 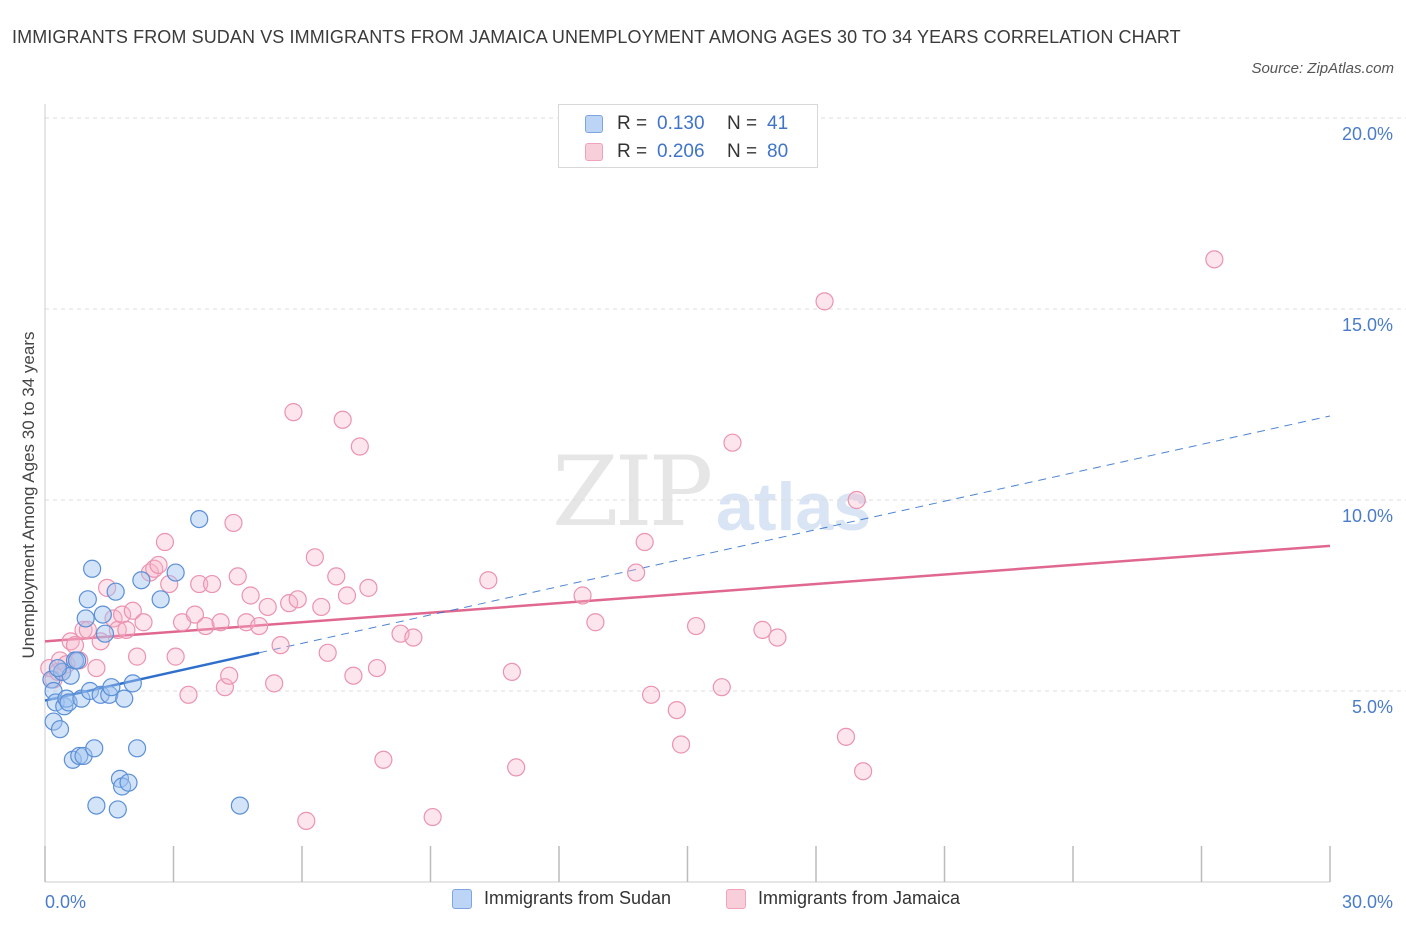 I want to click on legend-r-value: 0.130, so click(x=681, y=123).